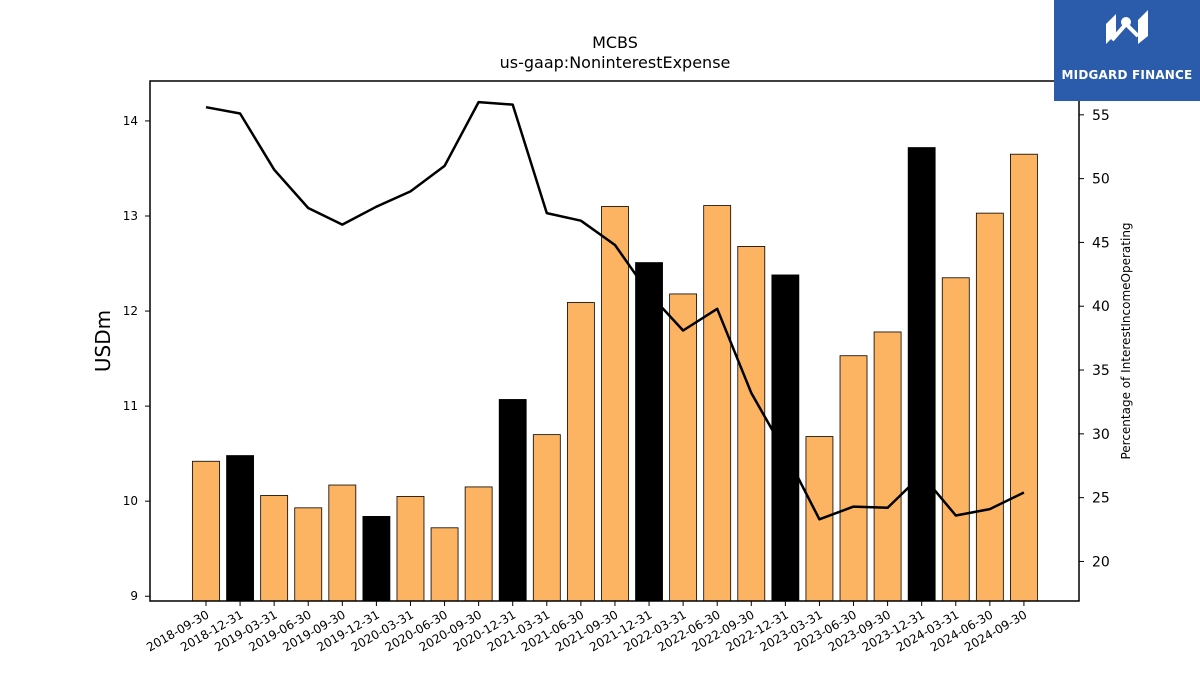 The width and height of the screenshot is (1200, 675). Describe the element at coordinates (103, 341) in the screenshot. I see `y-axis-label: USDm` at that location.